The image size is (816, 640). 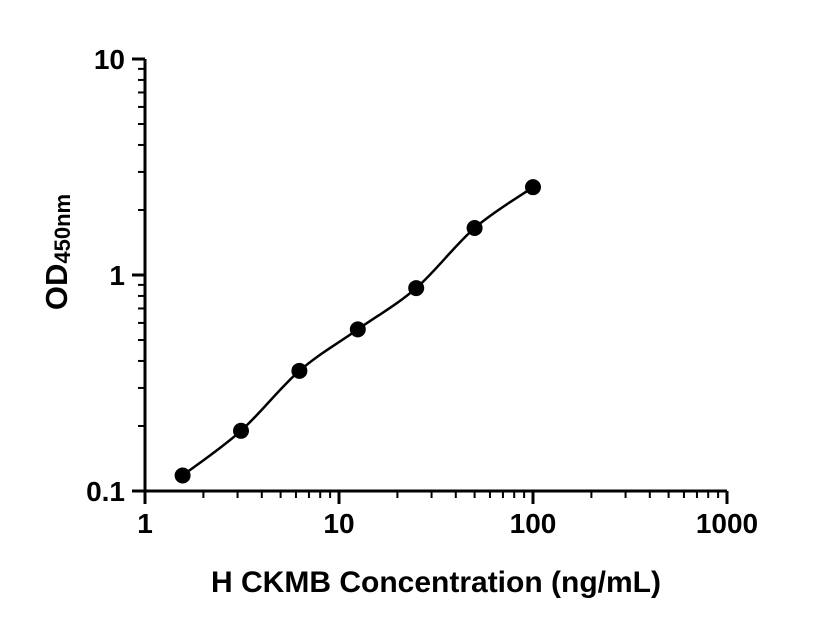 I want to click on y-axis-title-subscript: 450nm, so click(x=62, y=228).